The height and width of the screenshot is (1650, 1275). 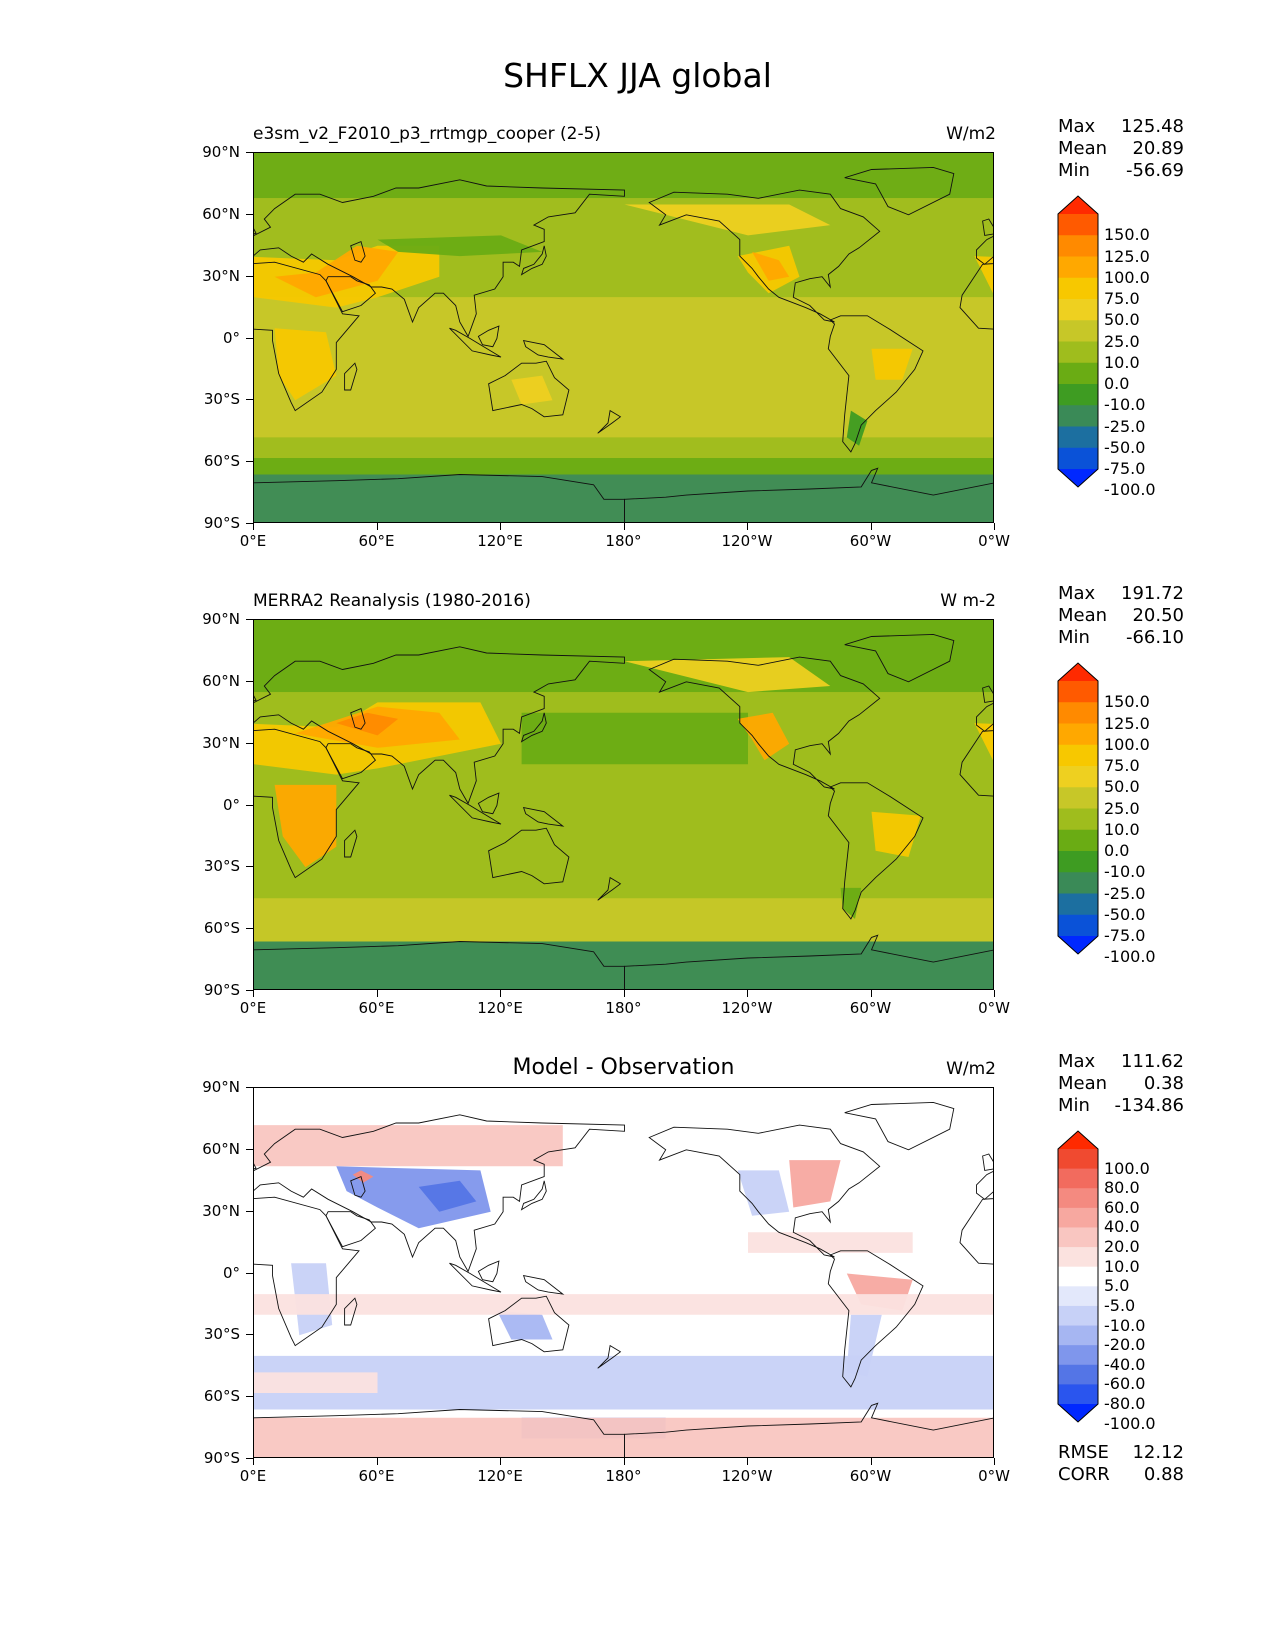 What do you see at coordinates (1122, 298) in the screenshot?
I see `colorbar-tick-label: 75.0` at bounding box center [1122, 298].